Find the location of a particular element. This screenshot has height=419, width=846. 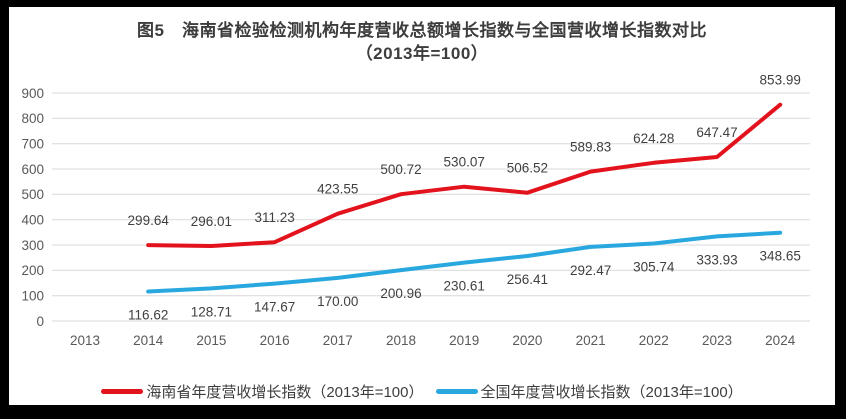

y-axis-tick-label: 800 is located at coordinates (32, 118).